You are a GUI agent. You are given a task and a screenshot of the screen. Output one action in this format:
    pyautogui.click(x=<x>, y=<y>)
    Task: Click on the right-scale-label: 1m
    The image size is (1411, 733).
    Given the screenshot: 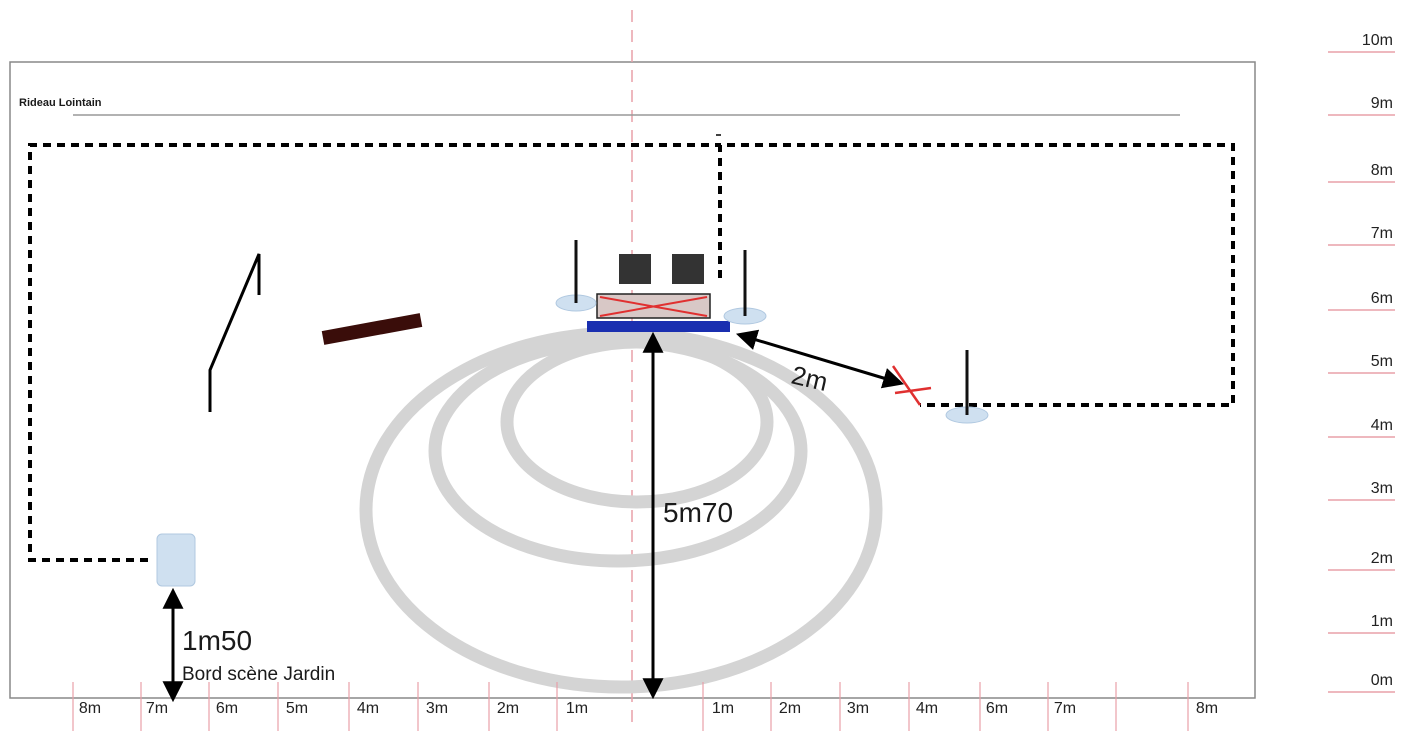 What is the action you would take?
    pyautogui.click(x=1382, y=621)
    